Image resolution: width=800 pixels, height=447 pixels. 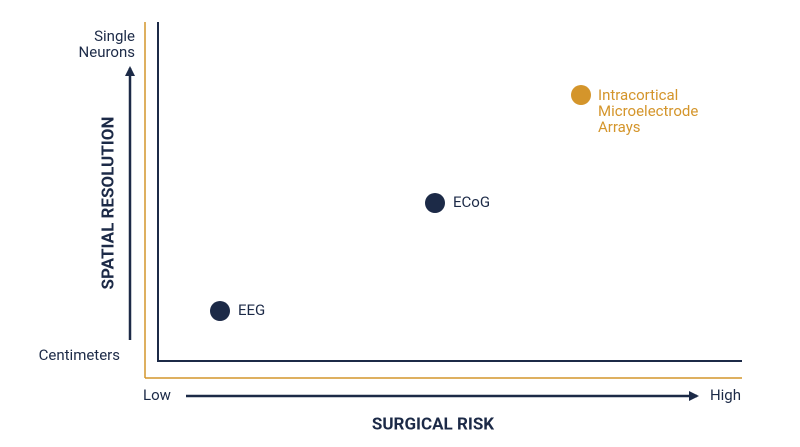 What do you see at coordinates (251, 310) in the screenshot?
I see `node-label: EEG` at bounding box center [251, 310].